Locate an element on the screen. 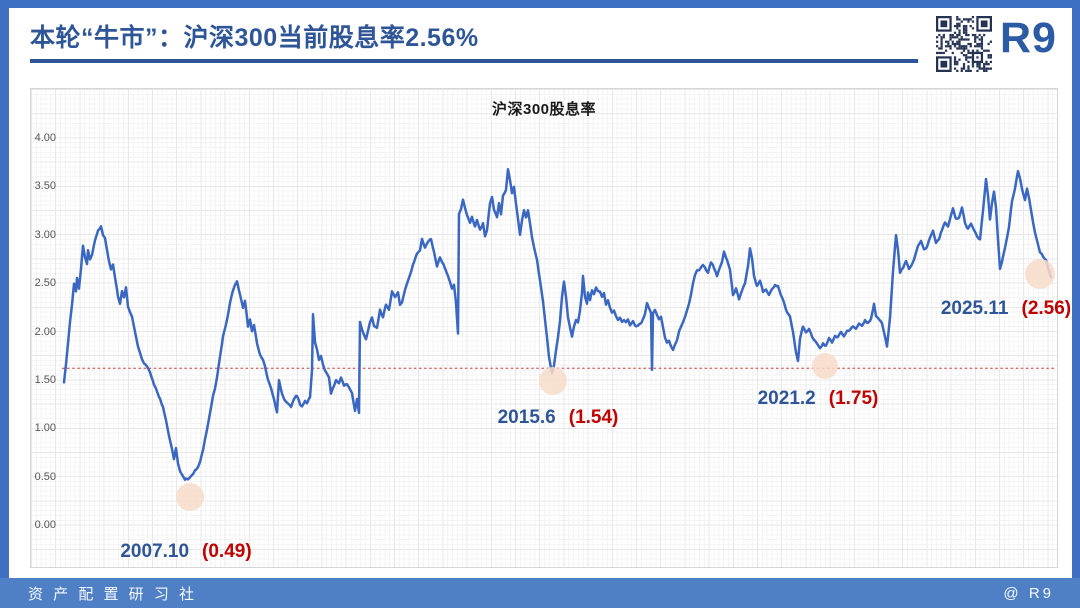 The image size is (1080, 608). title-underline-divider is located at coordinates (474, 61).